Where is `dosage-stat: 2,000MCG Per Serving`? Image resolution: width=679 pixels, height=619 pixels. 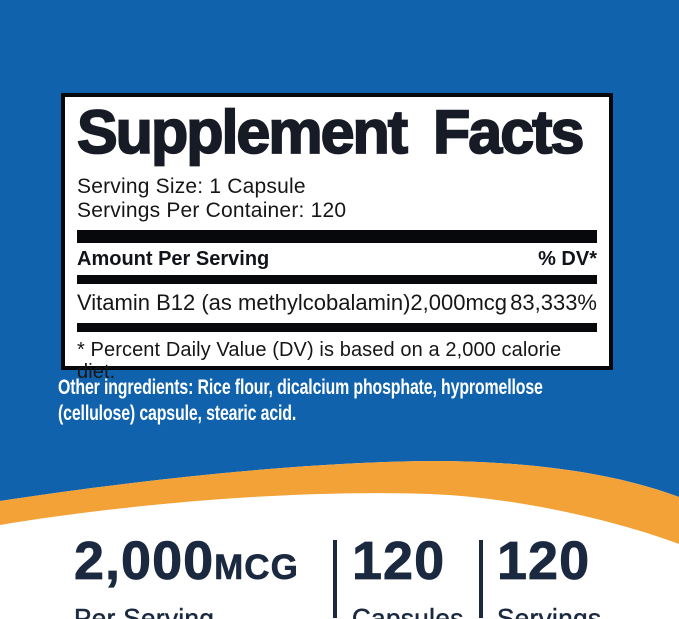 dosage-stat: 2,000MCG Per Serving is located at coordinates (186, 576).